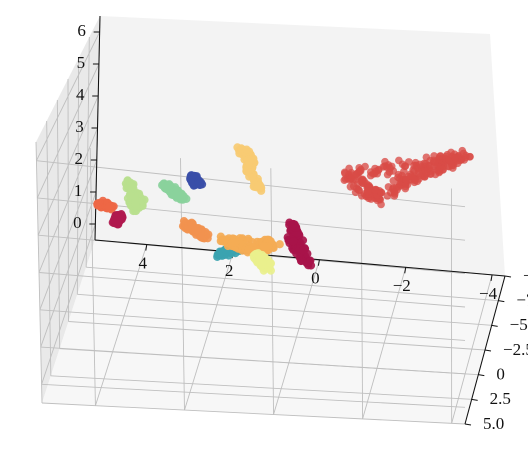 The height and width of the screenshot is (462, 528). What do you see at coordinates (493, 423) in the screenshot?
I see `y-tick-label-0: 5.0` at bounding box center [493, 423].